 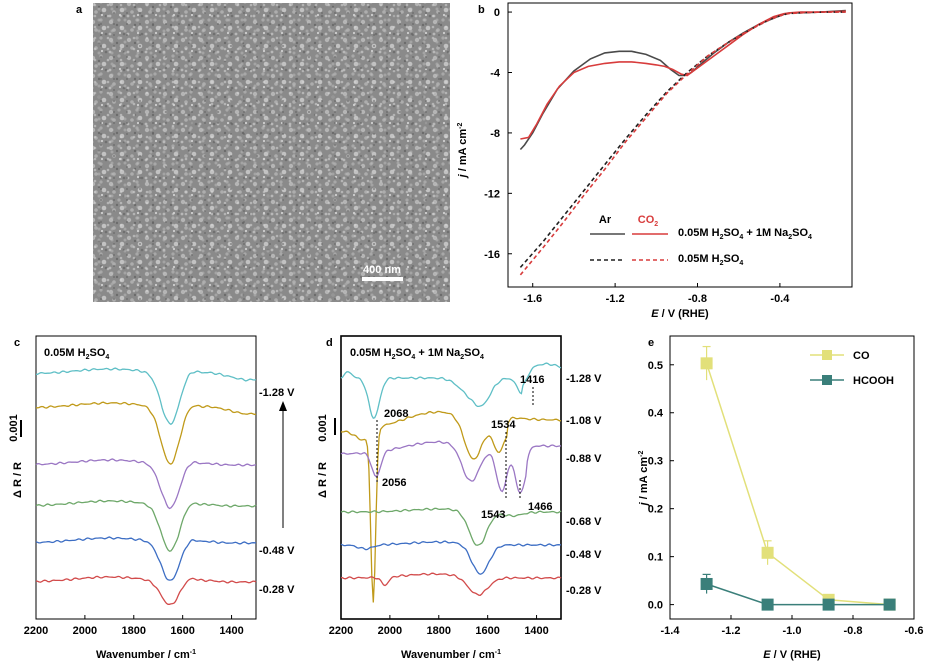 What do you see at coordinates (463, 151) in the screenshot?
I see `y-axis-label-b: j / mA cm-2` at bounding box center [463, 151].